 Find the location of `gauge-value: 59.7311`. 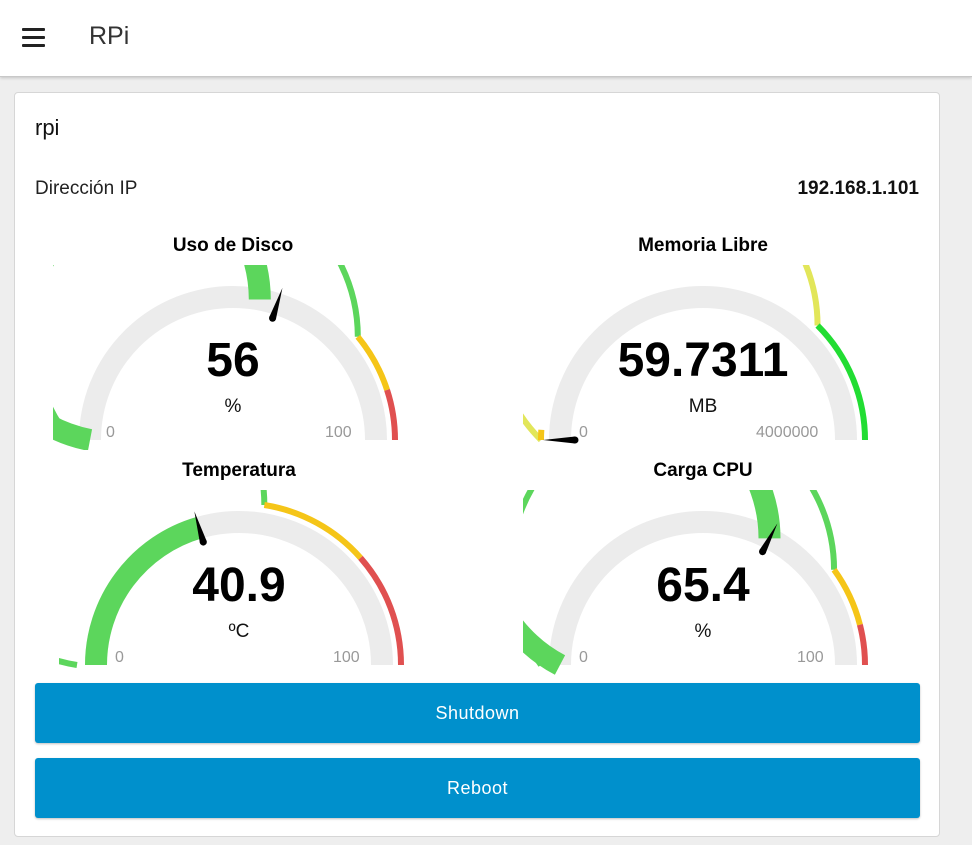

gauge-value: 59.7311 is located at coordinates (703, 360).